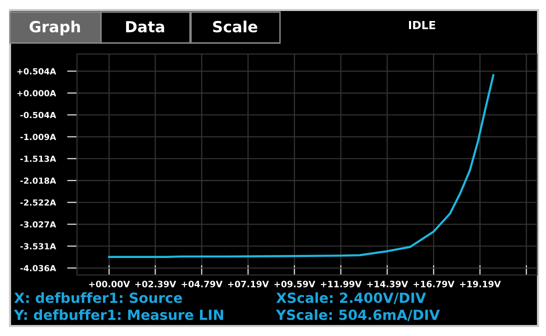 Image resolution: width=546 pixels, height=336 pixels. I want to click on y-tick-label: -2.018A, so click(38, 181).